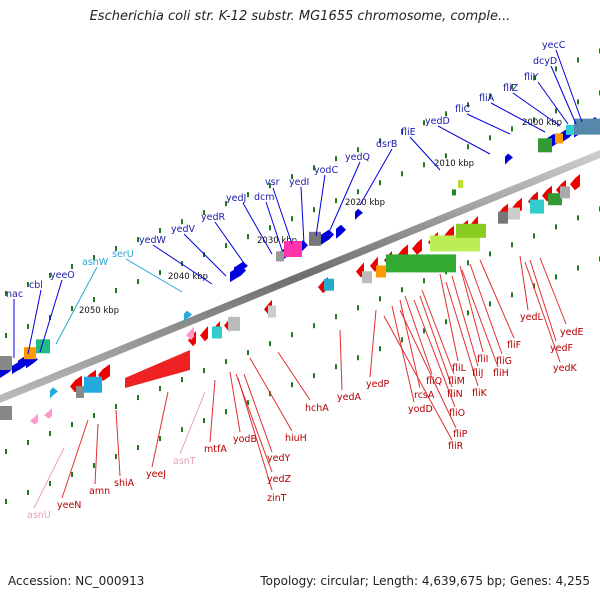 This screenshot has height=600, width=600. What do you see at coordinates (277, 498) in the screenshot?
I see `gene-label-zinT: zinT` at bounding box center [277, 498].